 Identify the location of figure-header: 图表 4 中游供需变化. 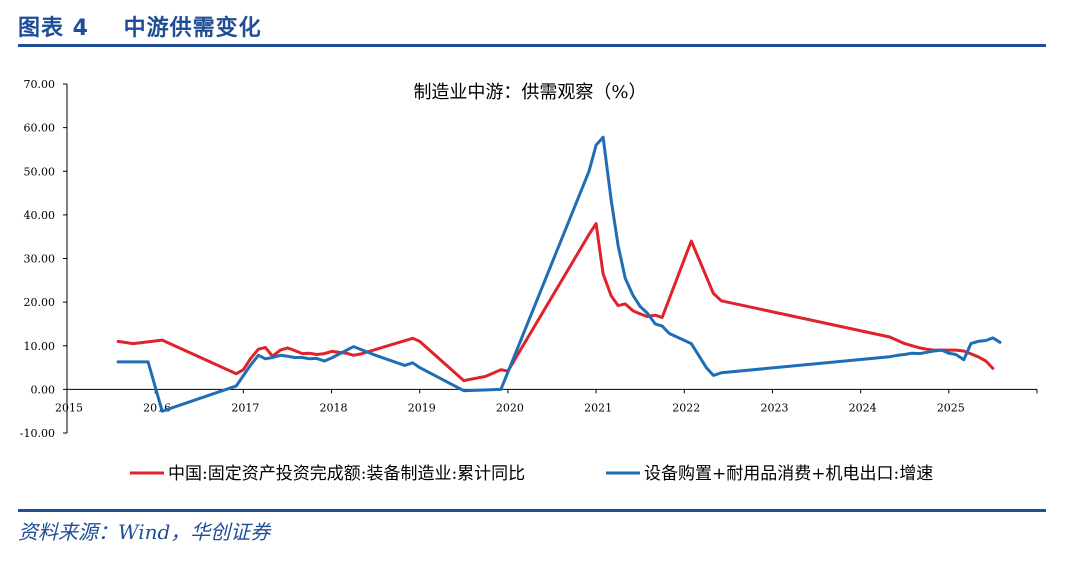
(140, 26).